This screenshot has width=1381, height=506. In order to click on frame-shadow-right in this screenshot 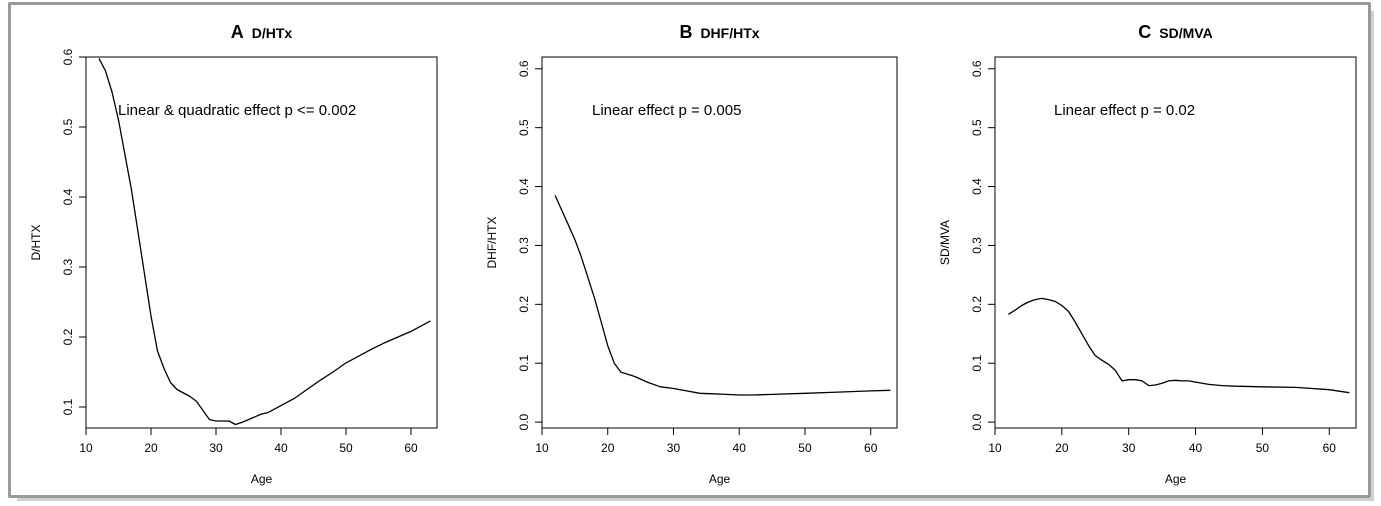, I will do `click(1372, 256)`.